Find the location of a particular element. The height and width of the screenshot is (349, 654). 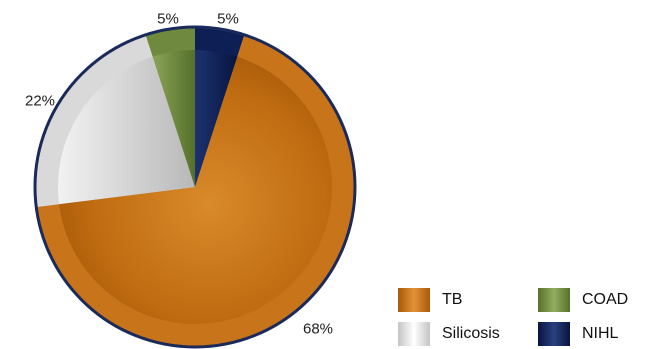

legend-label-tb: TB is located at coordinates (452, 299).